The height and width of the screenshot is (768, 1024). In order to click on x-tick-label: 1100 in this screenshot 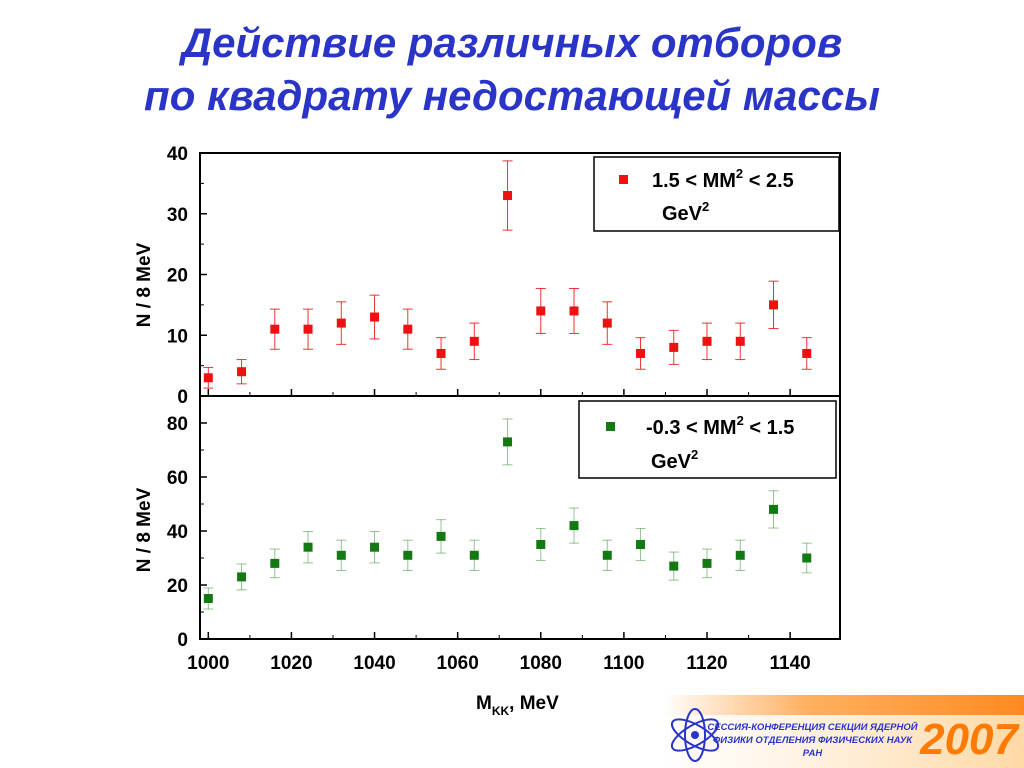, I will do `click(623, 663)`.